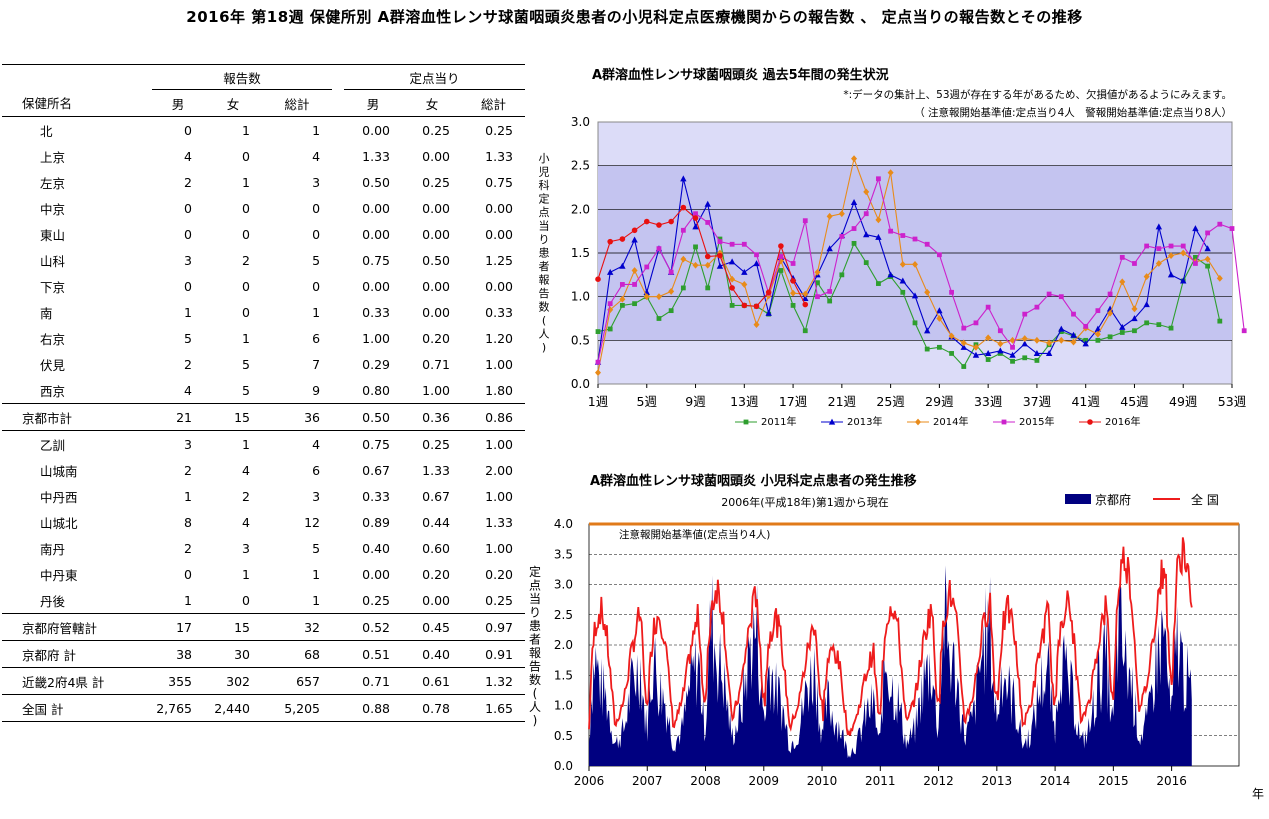  I want to click on table-column-header: 保健所名 男 女 総計 男 女 総計, so click(263, 103).